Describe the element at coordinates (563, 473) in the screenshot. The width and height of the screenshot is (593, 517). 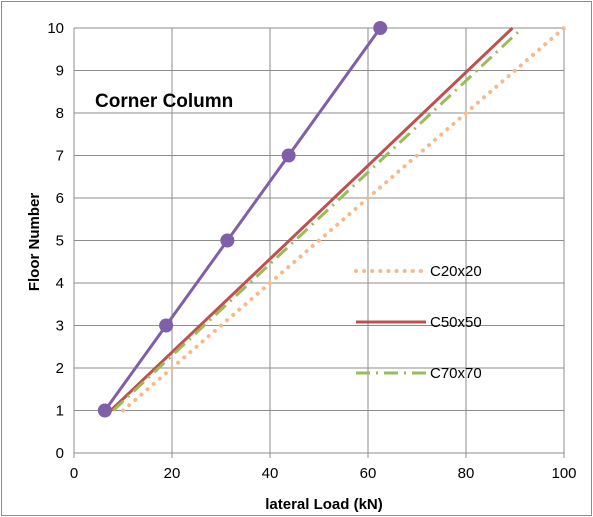
I see `x-tick-label-100: 100` at that location.